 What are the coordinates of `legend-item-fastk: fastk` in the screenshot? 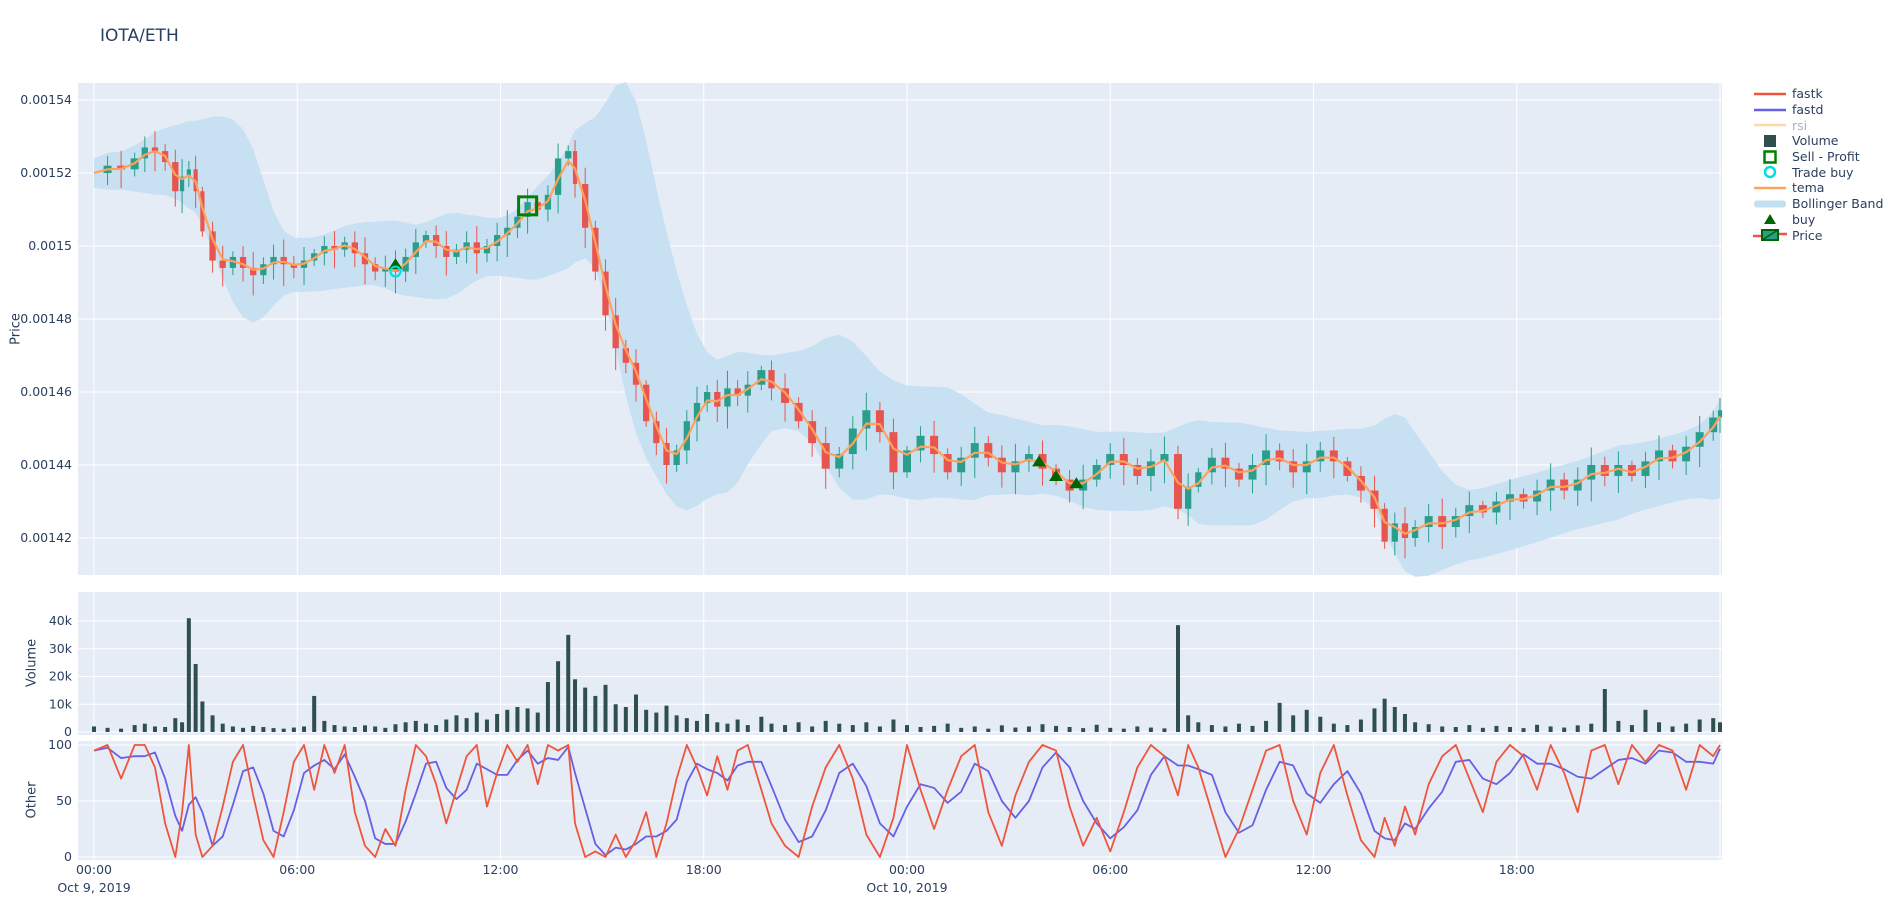 It's located at (1818, 94).